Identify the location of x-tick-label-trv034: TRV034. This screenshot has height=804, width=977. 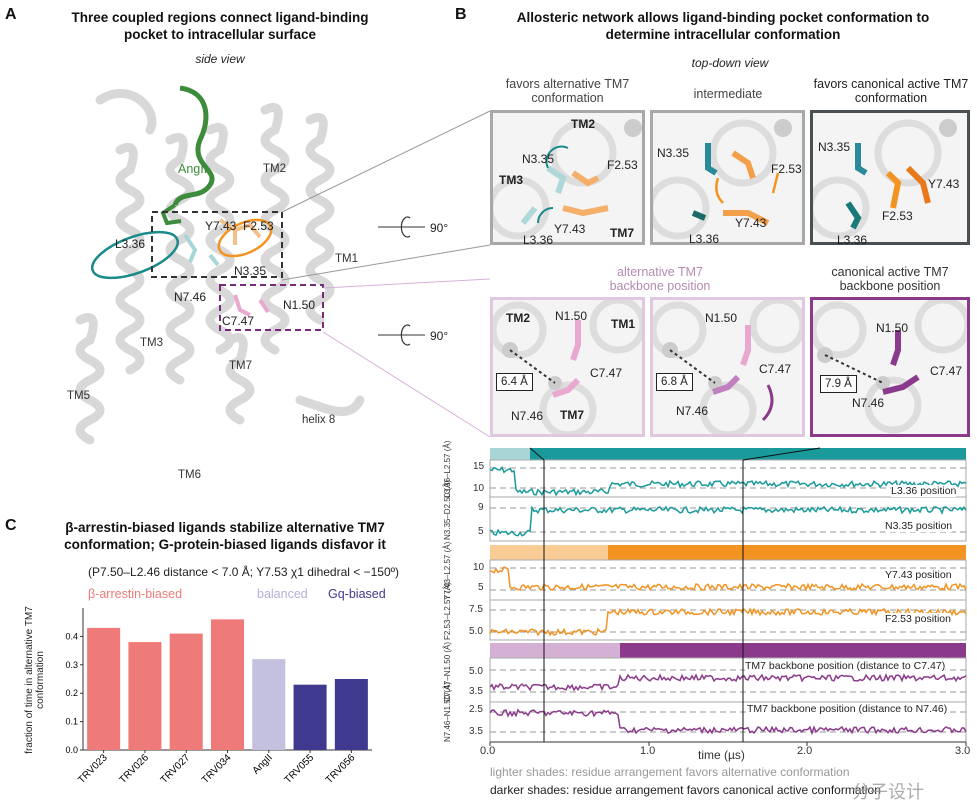
(217, 769).